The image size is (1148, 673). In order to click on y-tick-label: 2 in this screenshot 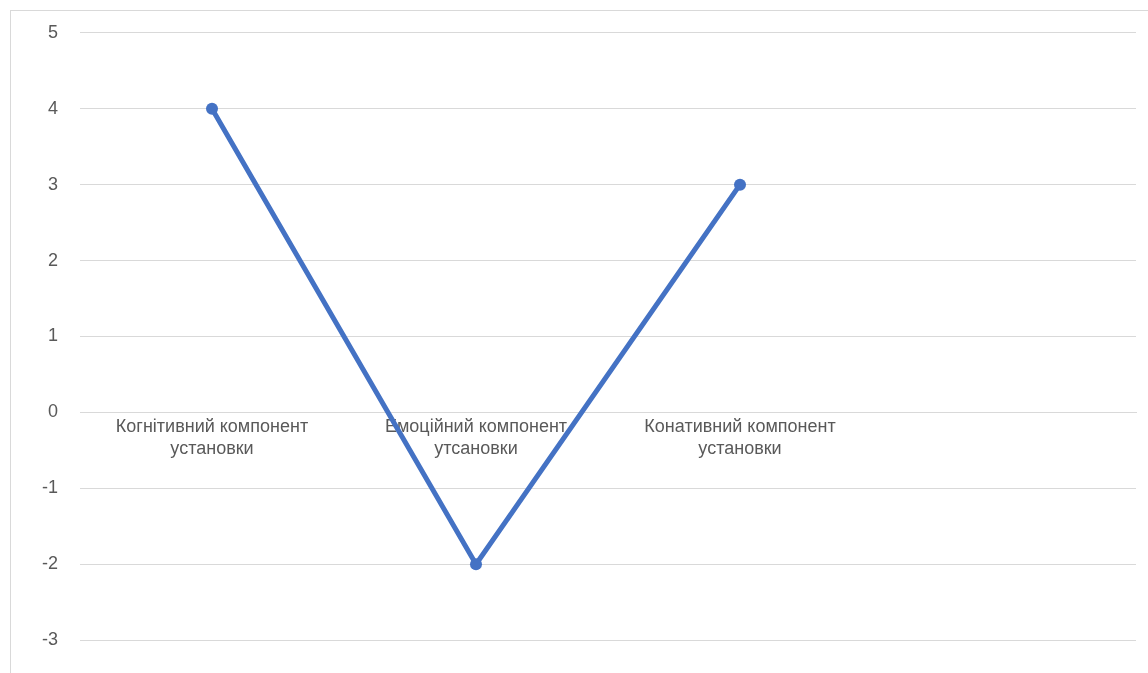, I will do `click(52, 259)`.